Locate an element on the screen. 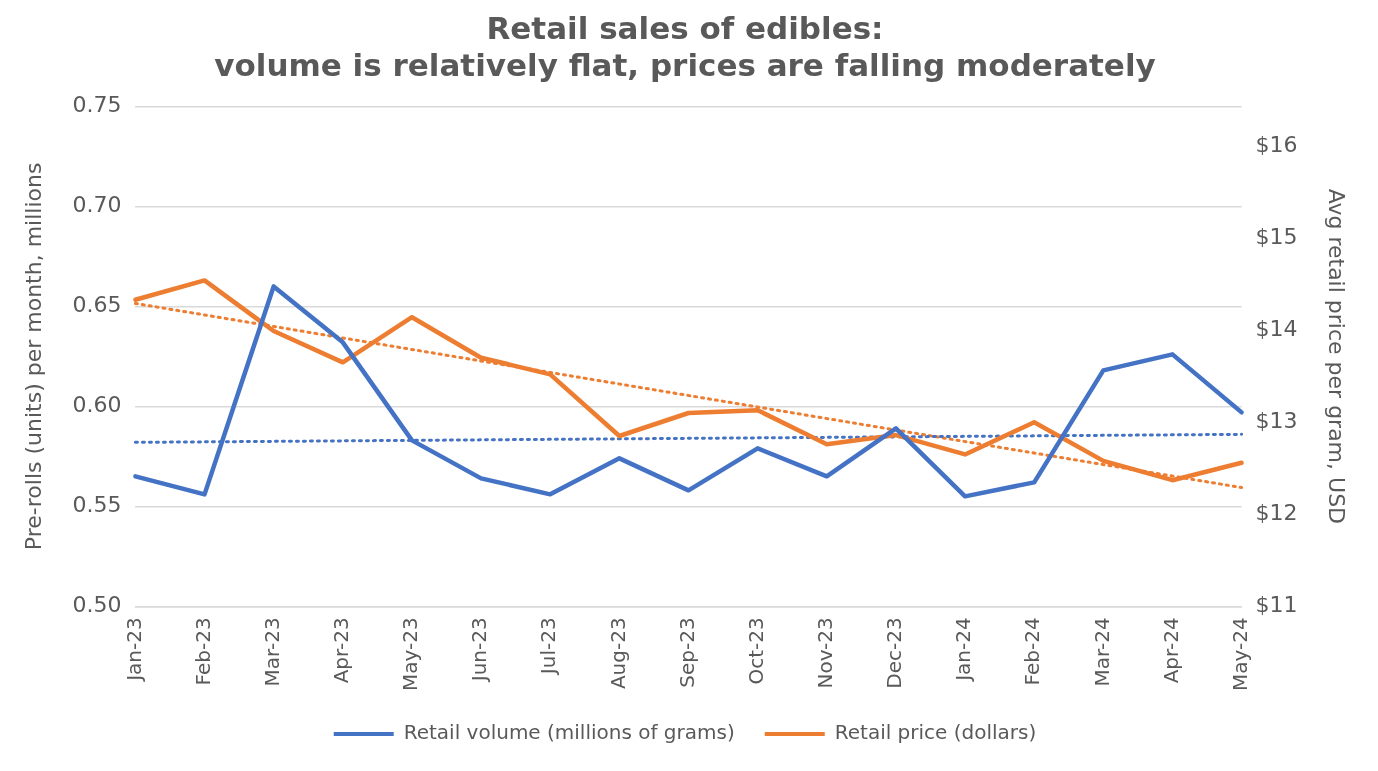 This screenshot has height=771, width=1378. x-tick-label: Aug-23 is located at coordinates (617, 653).